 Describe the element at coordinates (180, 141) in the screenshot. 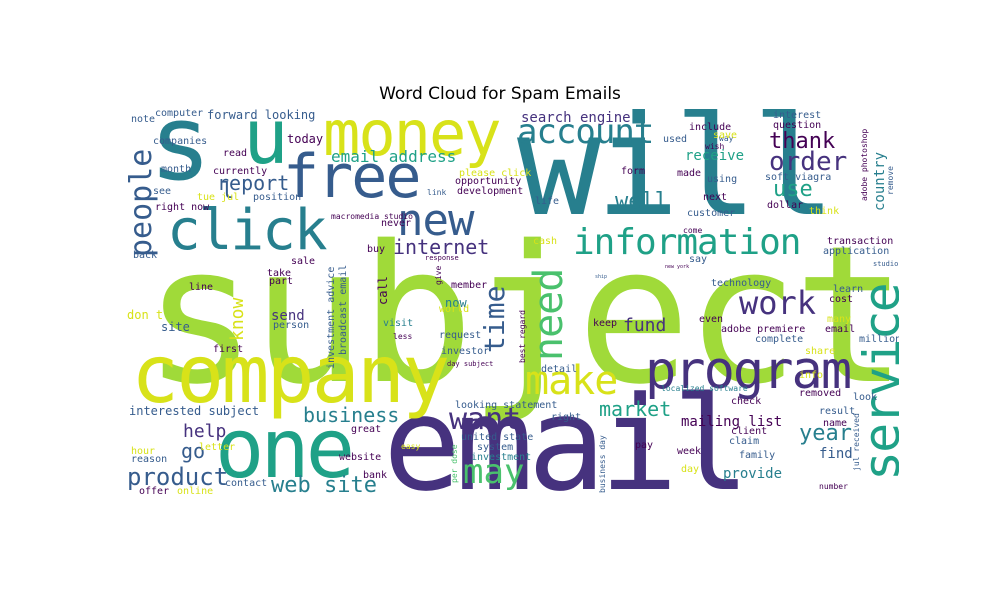

I see `word-companies: companies` at that location.